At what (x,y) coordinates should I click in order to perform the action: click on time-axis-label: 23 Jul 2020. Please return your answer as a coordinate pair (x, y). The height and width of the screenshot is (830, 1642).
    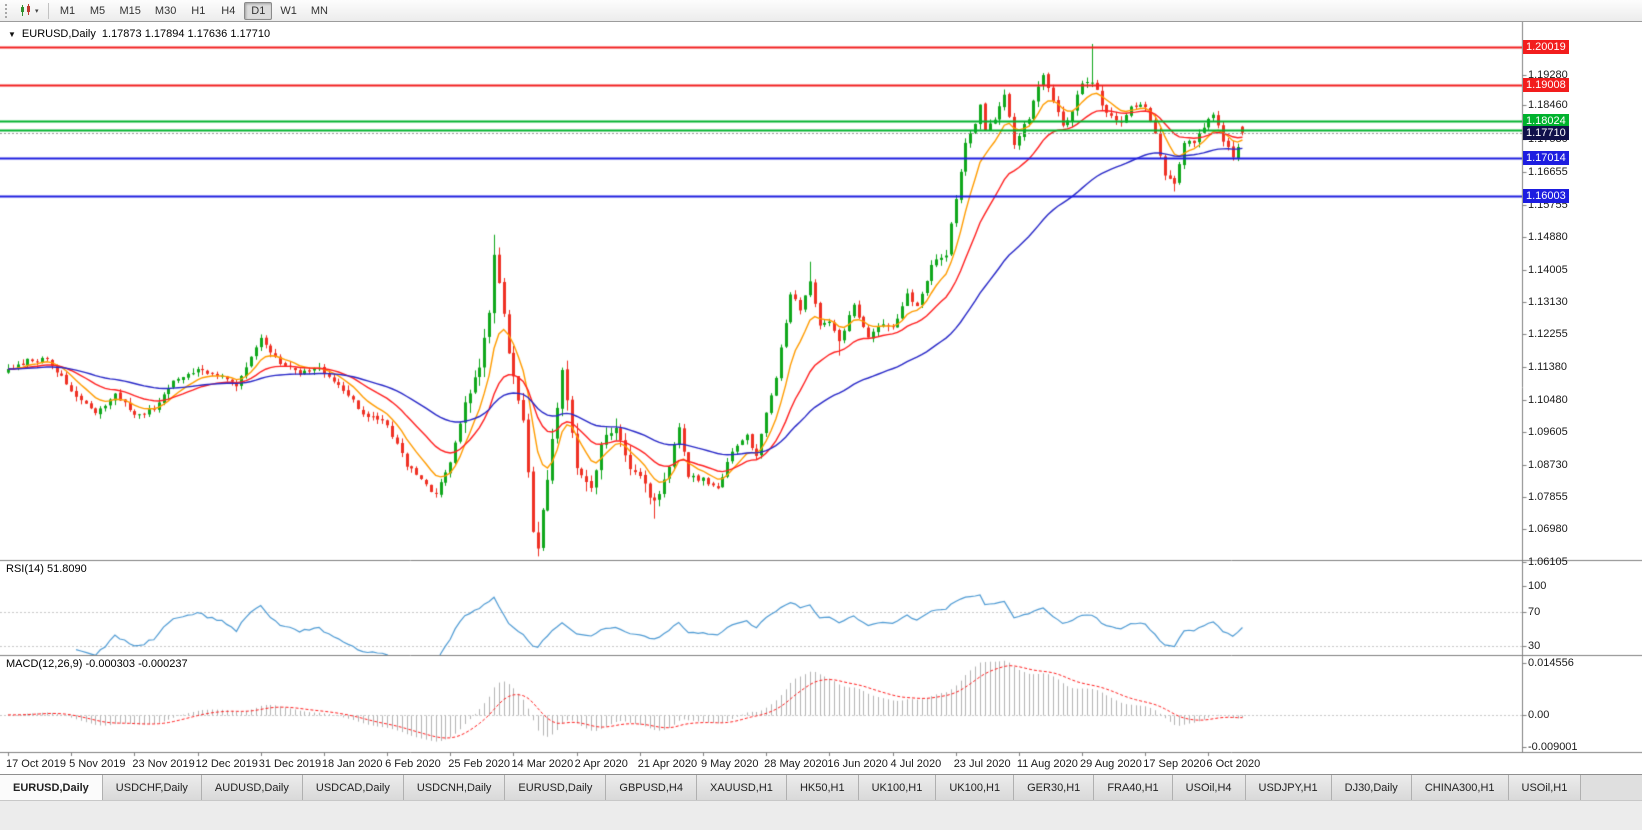
    Looking at the image, I should click on (982, 764).